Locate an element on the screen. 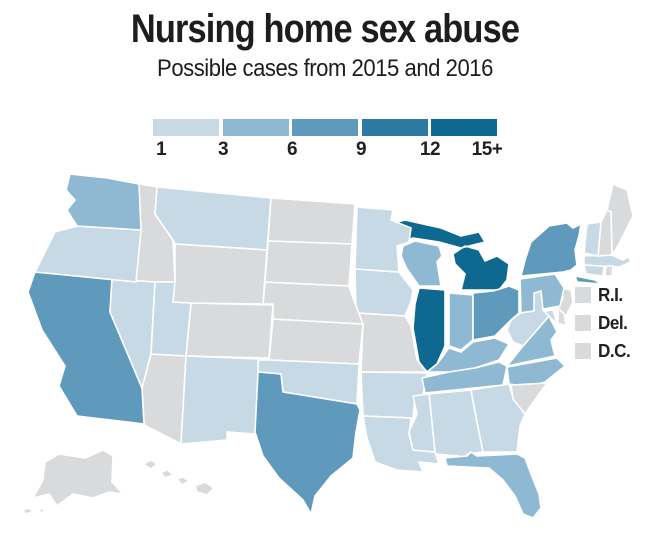  dc-swatch is located at coordinates (583, 351).